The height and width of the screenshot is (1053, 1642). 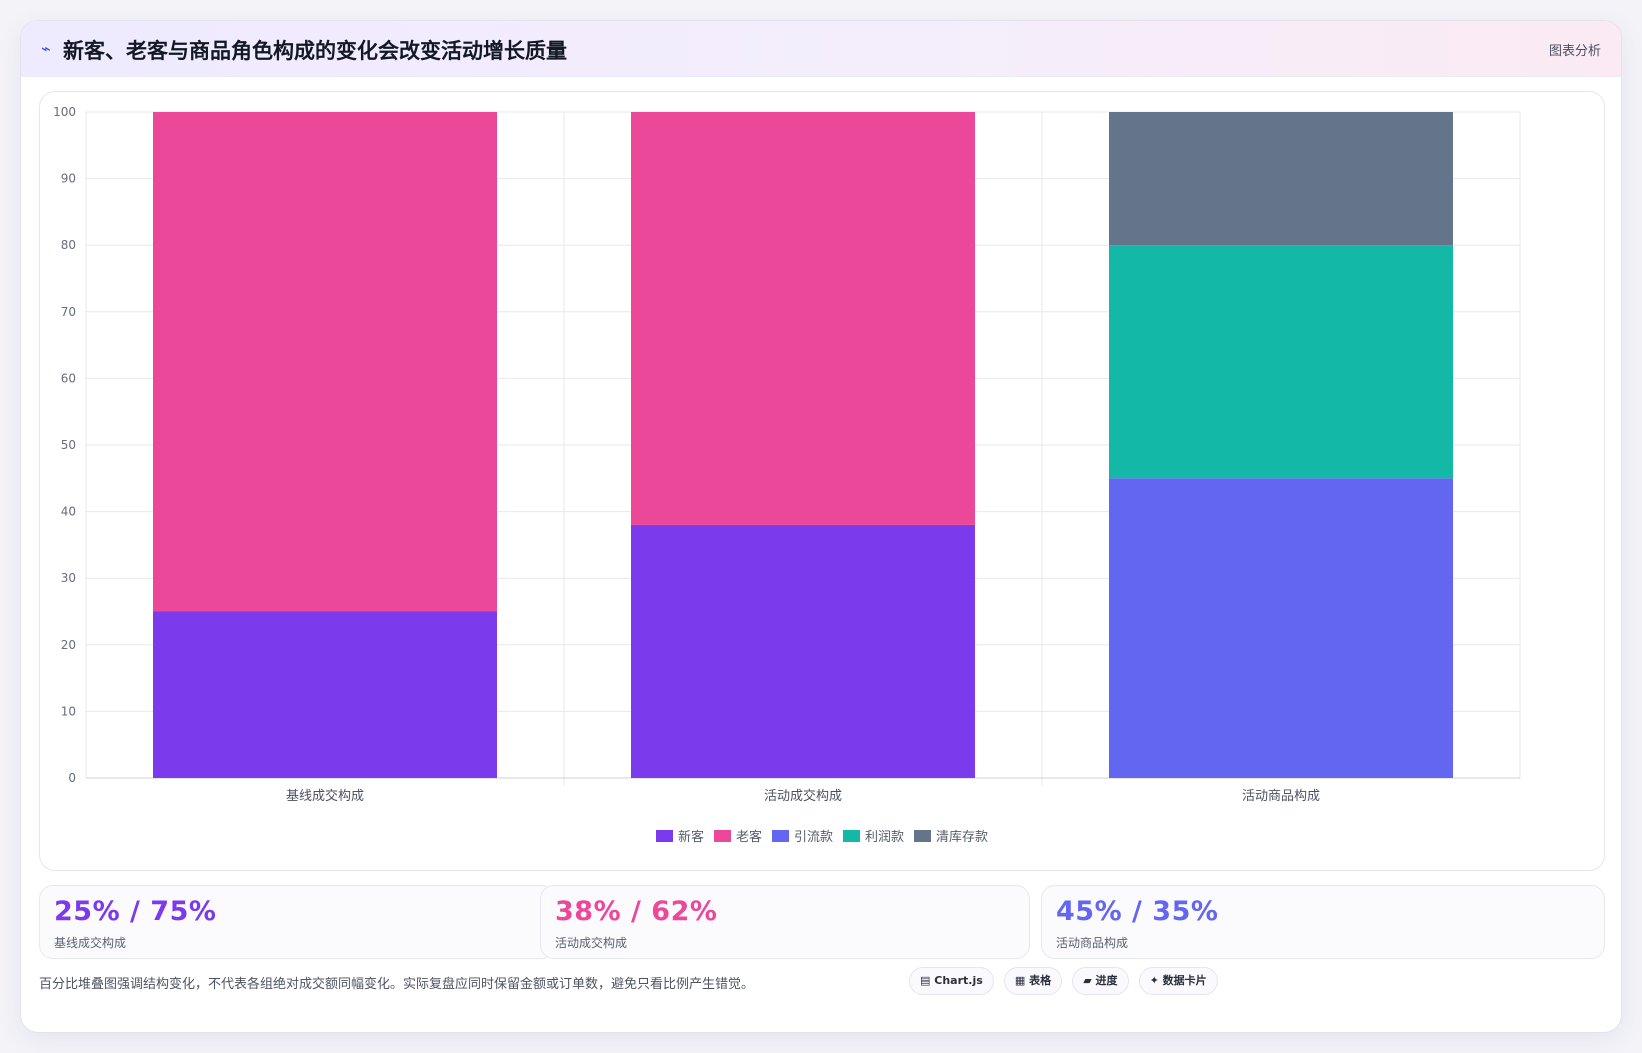 What do you see at coordinates (72, 778) in the screenshot?
I see `y-tick-label: 0` at bounding box center [72, 778].